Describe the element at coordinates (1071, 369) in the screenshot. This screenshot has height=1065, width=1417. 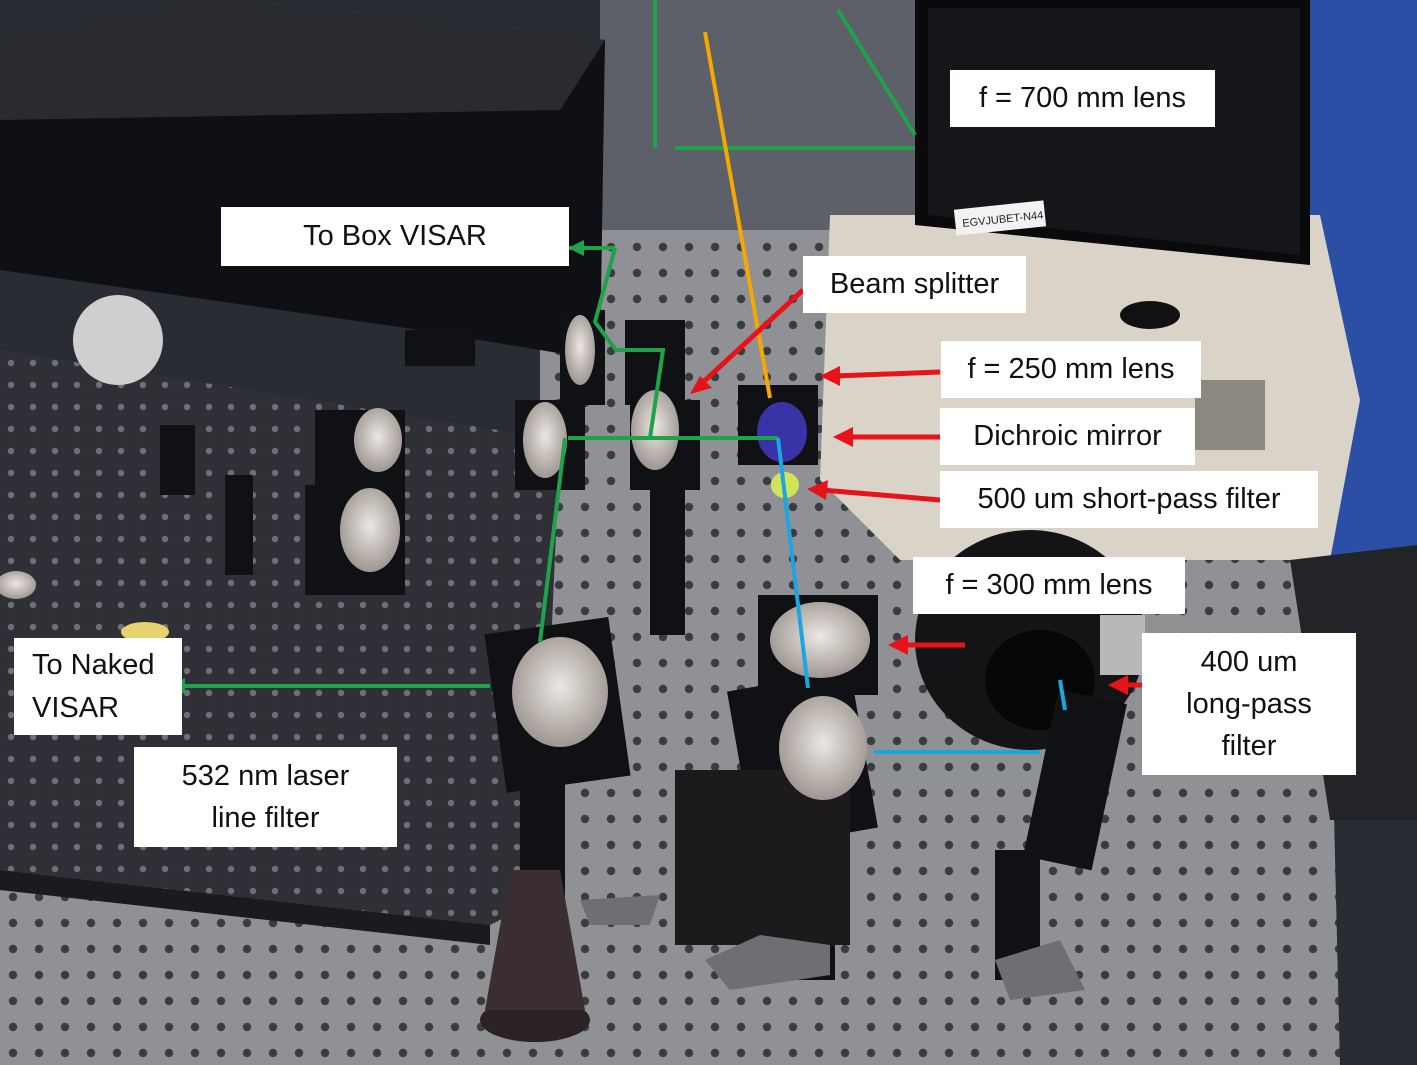
I see `label-lens-250: f = 250 mm lens` at that location.